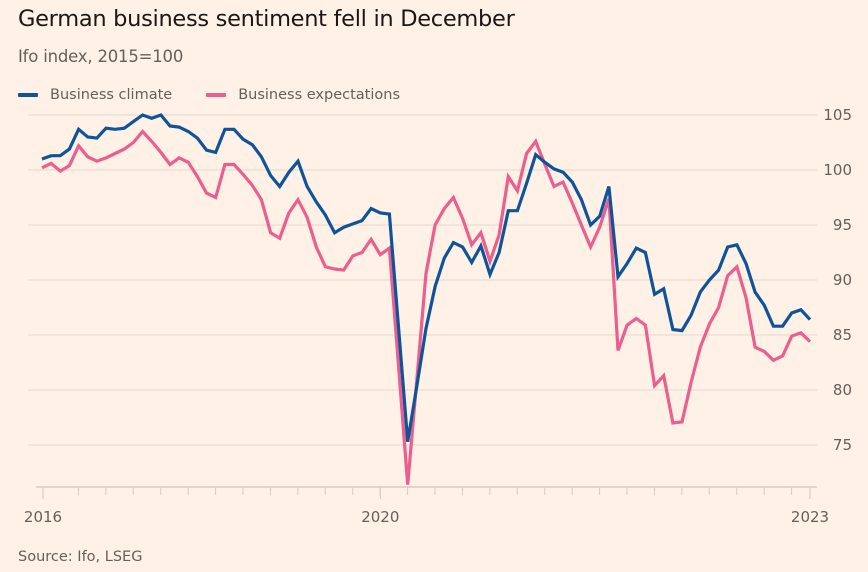 The image size is (868, 572). I want to click on y-tick-label: 95, so click(842, 225).